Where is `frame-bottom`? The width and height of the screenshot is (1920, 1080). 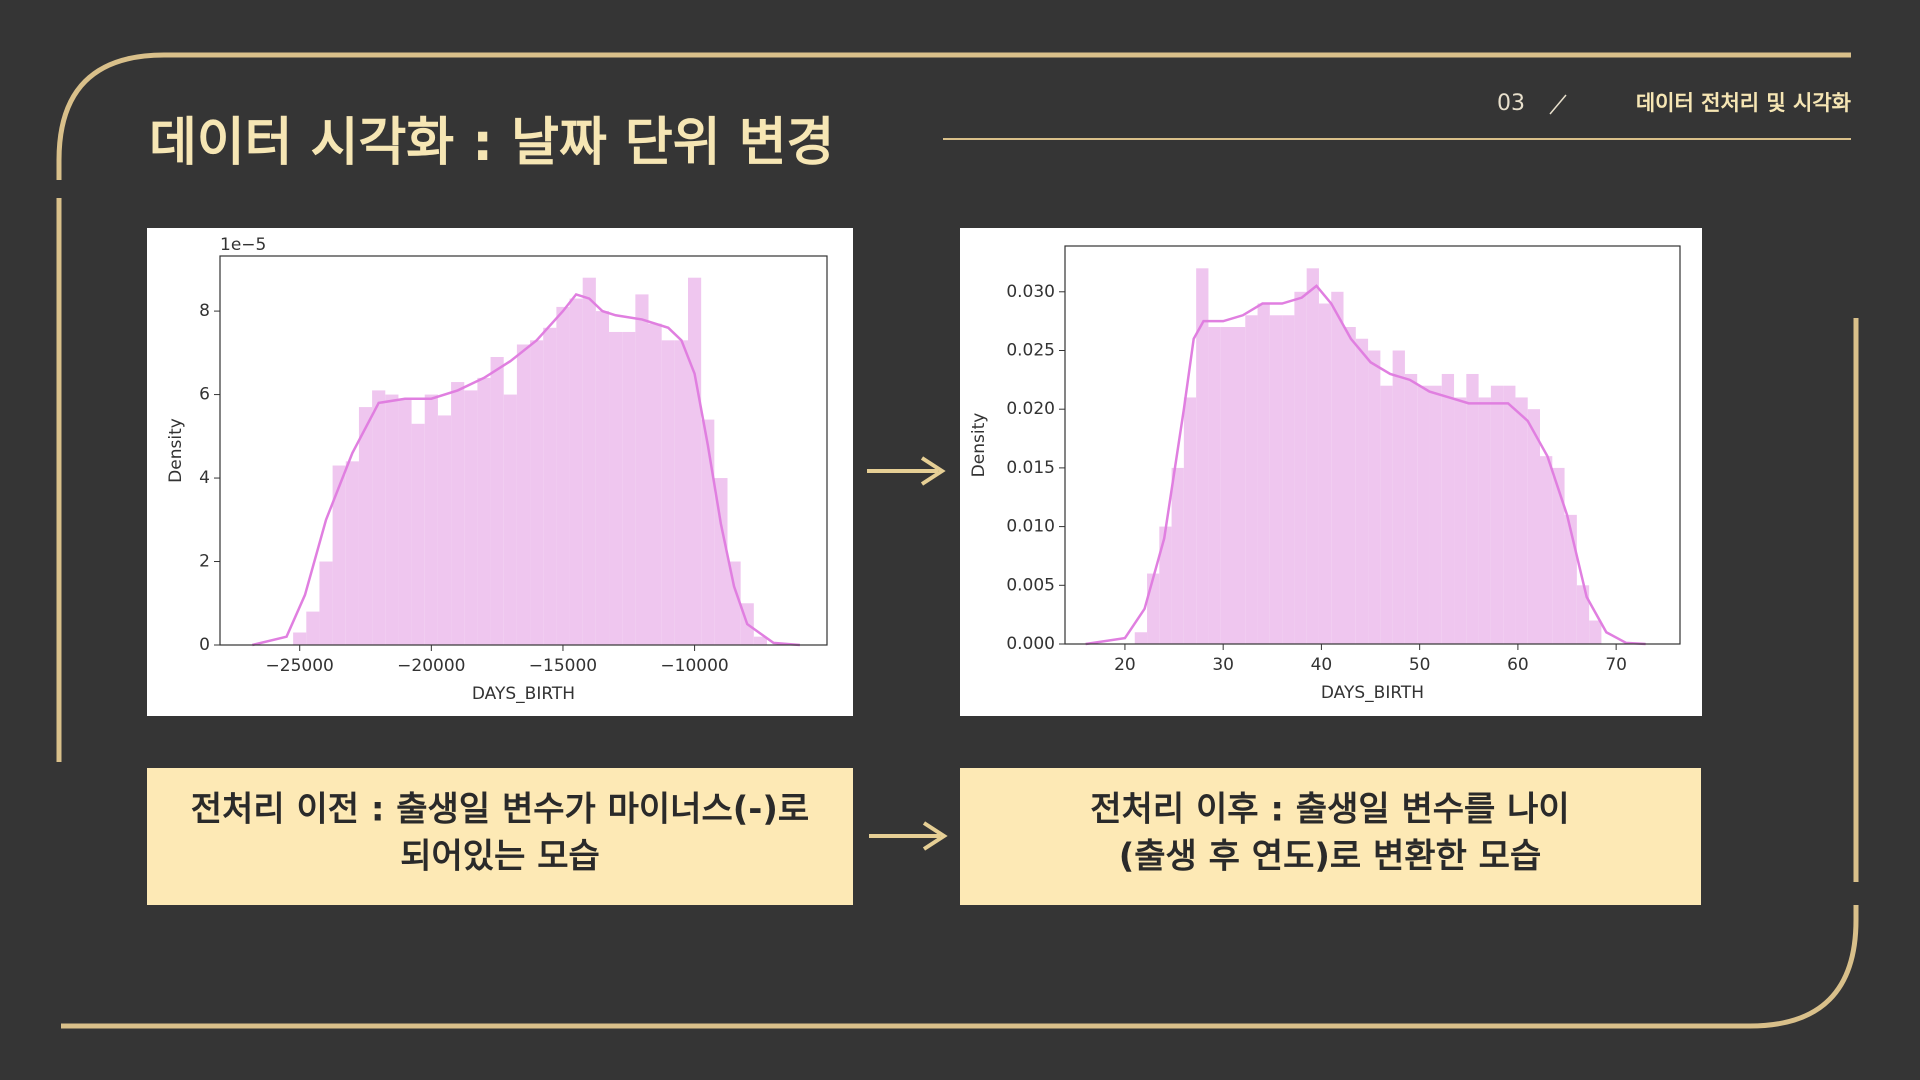
frame-bottom is located at coordinates (960, 967).